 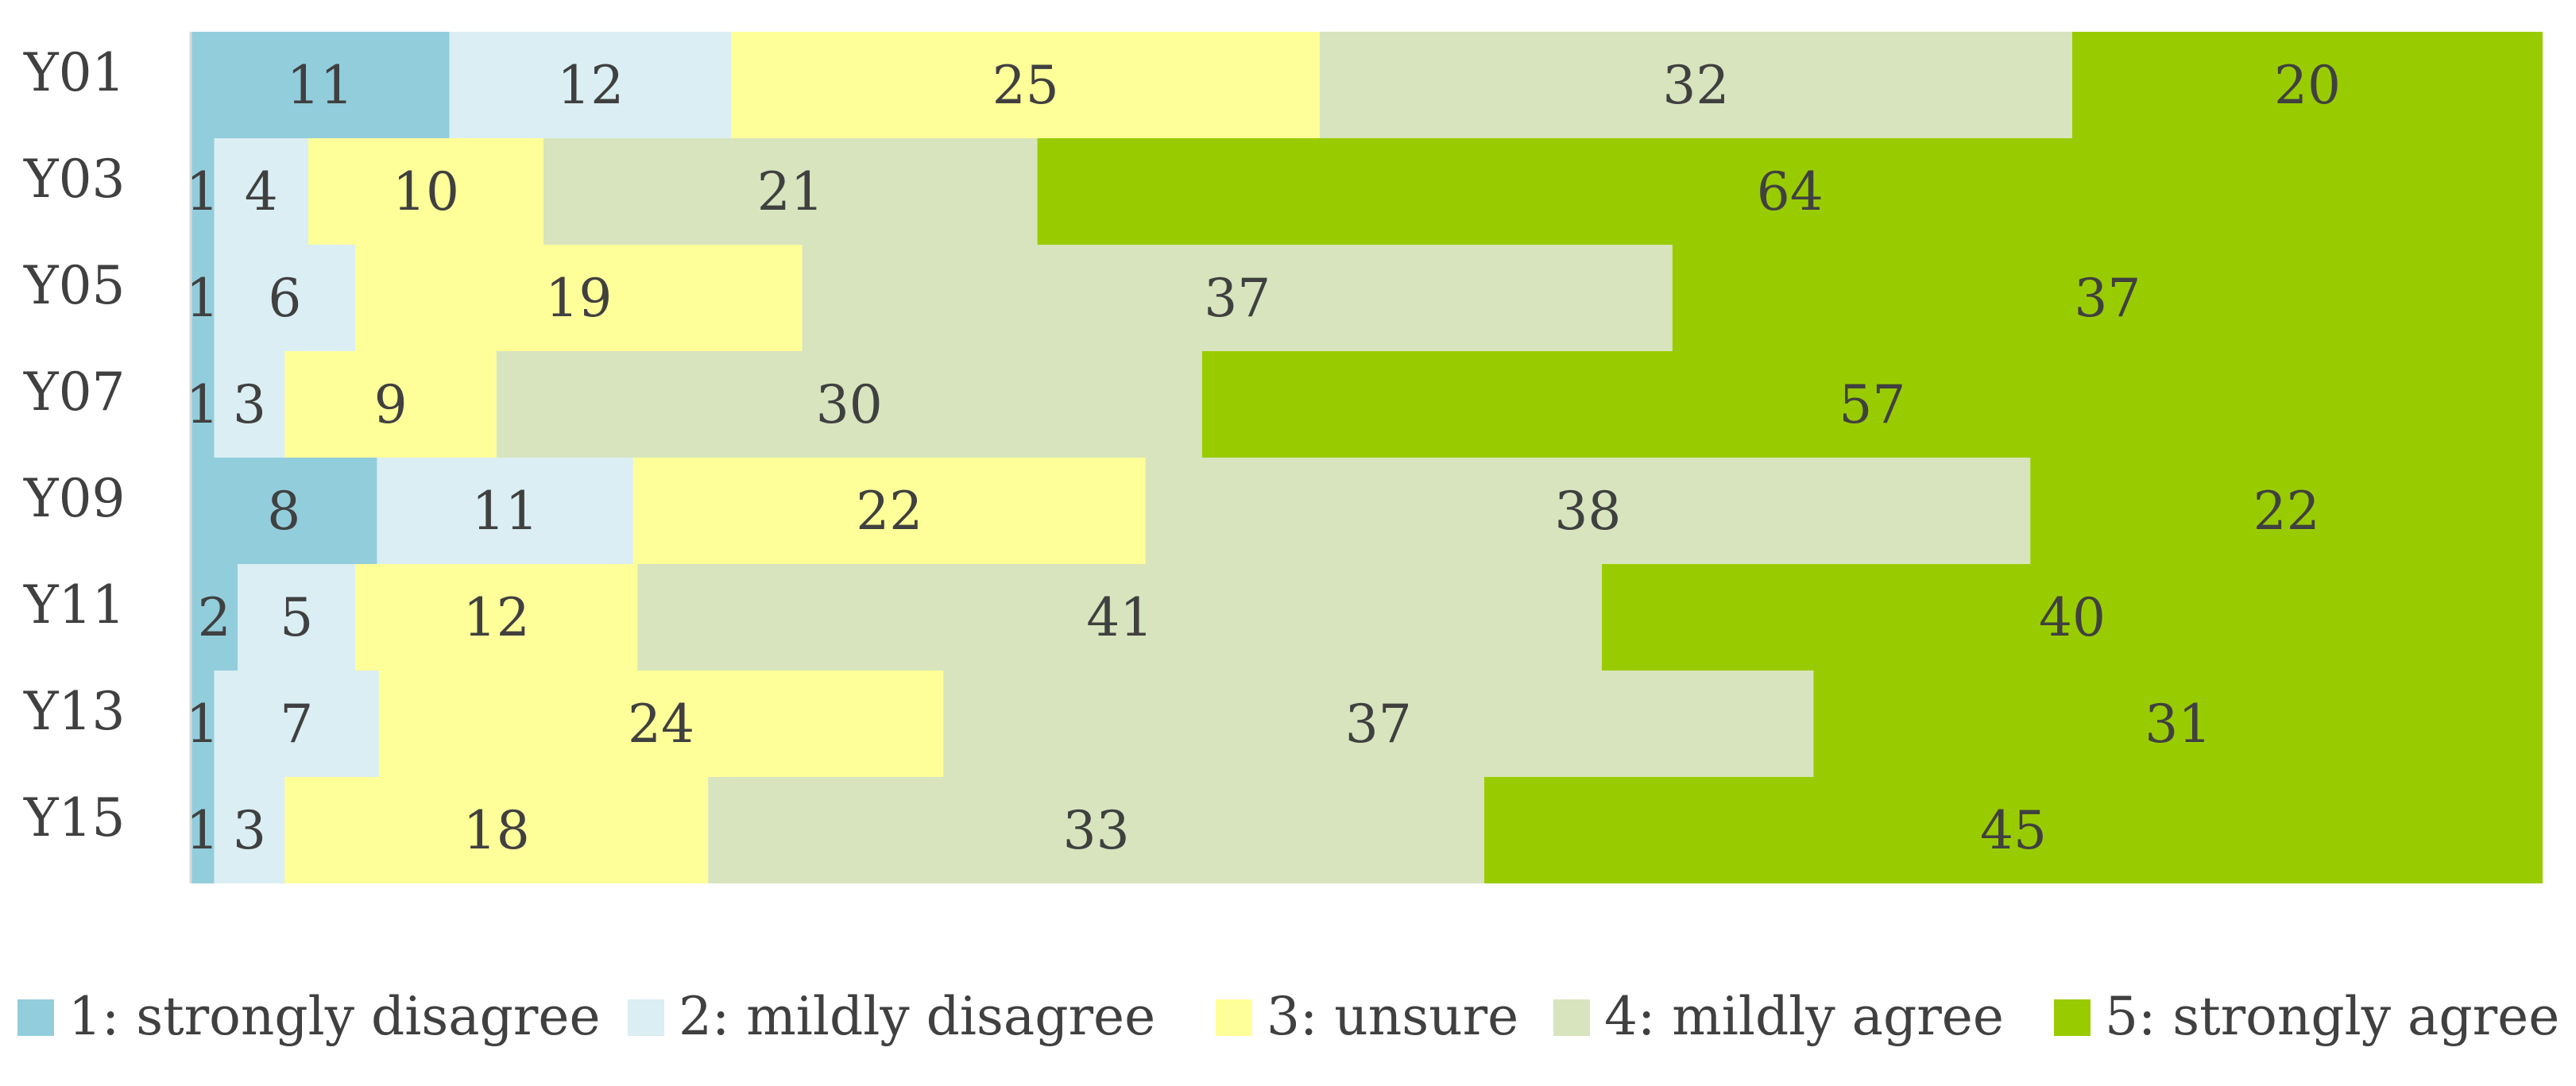 I want to click on category-label: Y11, so click(x=74, y=605).